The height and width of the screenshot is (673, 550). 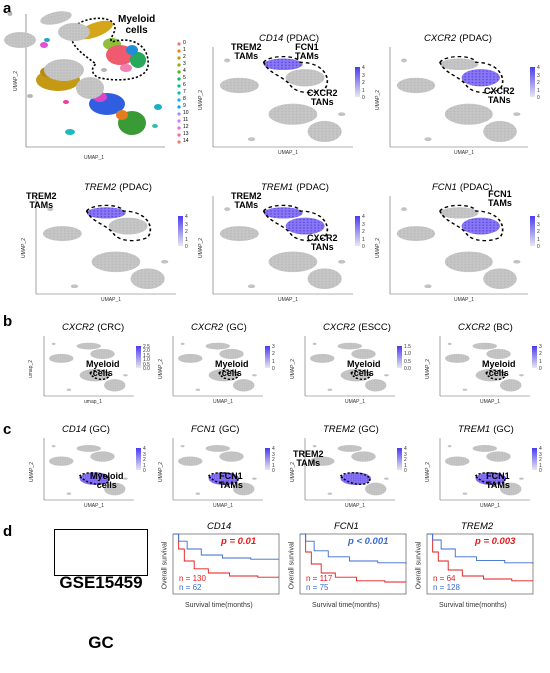 What do you see at coordinates (277, 187) in the screenshot?
I see `gene-name: TREM1` at bounding box center [277, 187].